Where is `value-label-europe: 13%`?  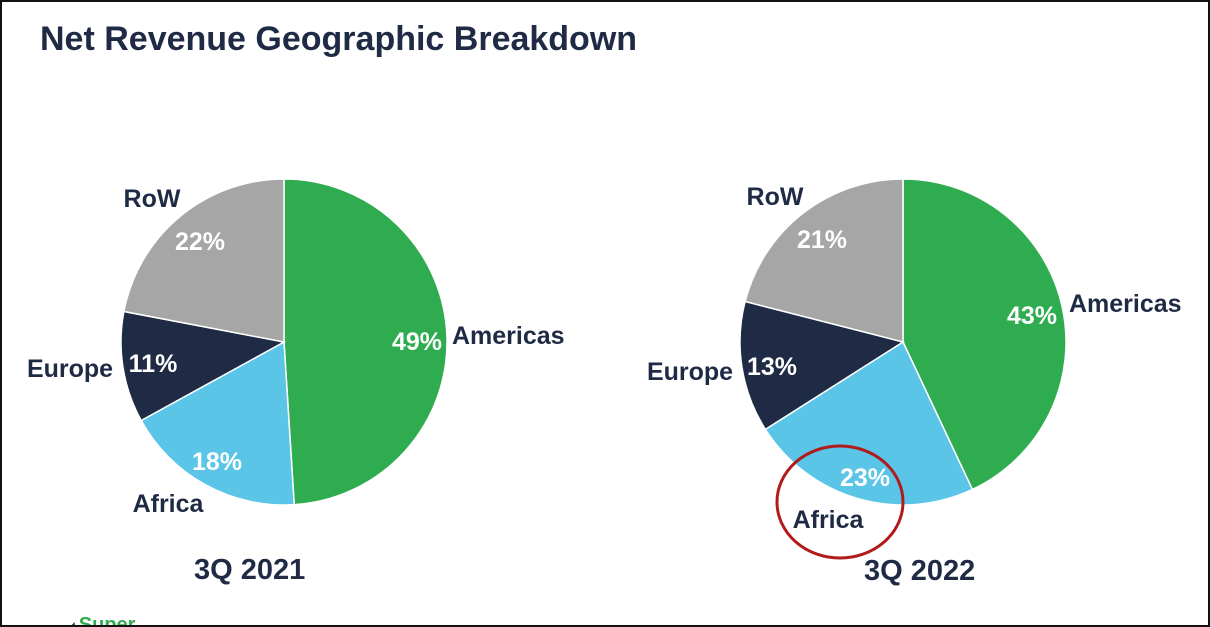
value-label-europe: 13% is located at coordinates (772, 367).